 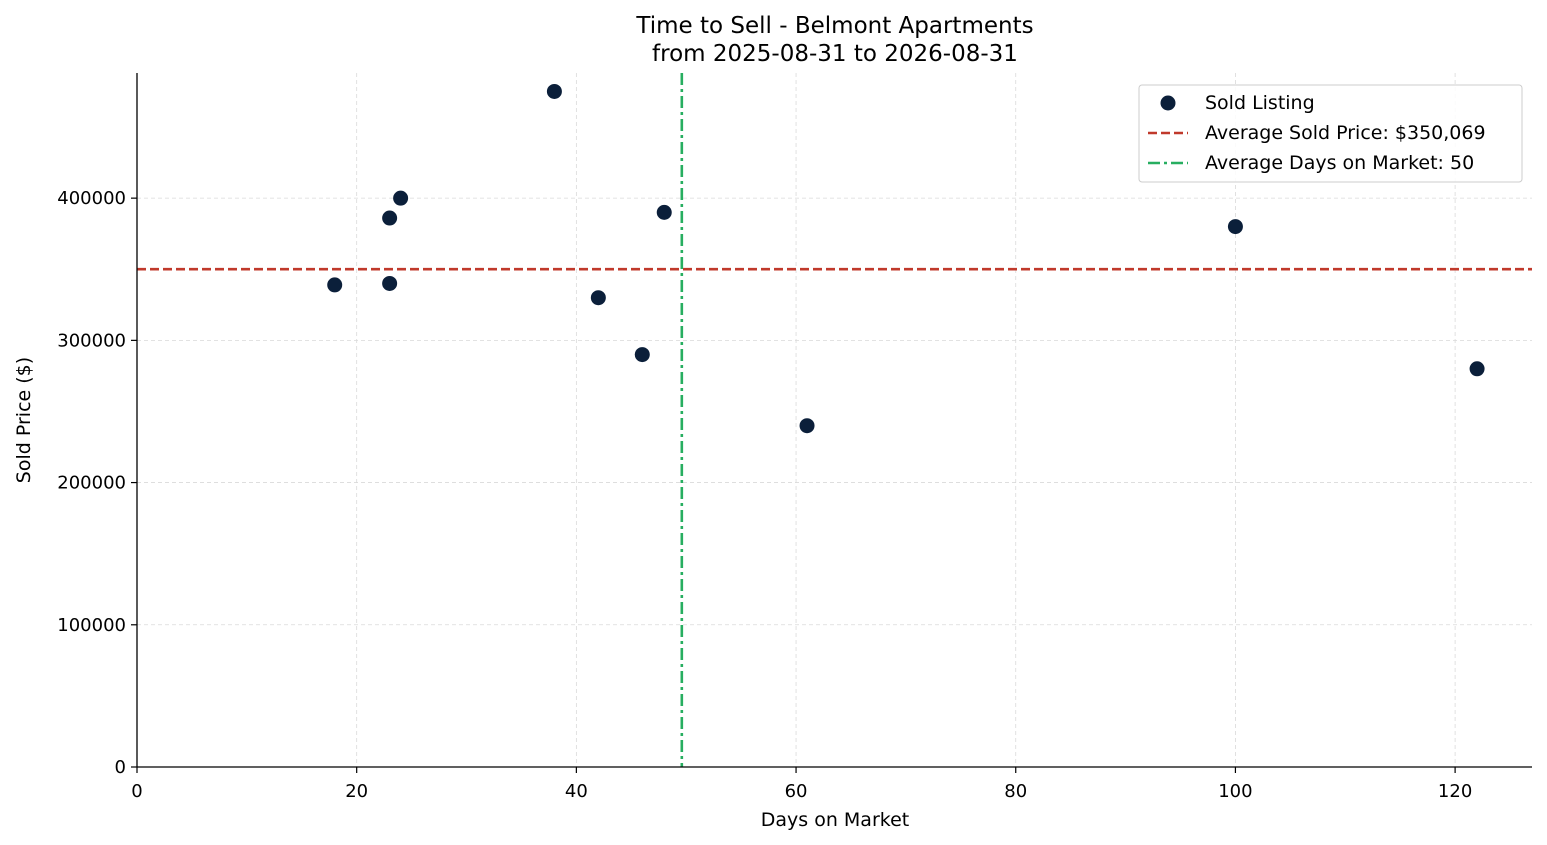 What do you see at coordinates (1015, 791) in the screenshot?
I see `x-tick-label: 80` at bounding box center [1015, 791].